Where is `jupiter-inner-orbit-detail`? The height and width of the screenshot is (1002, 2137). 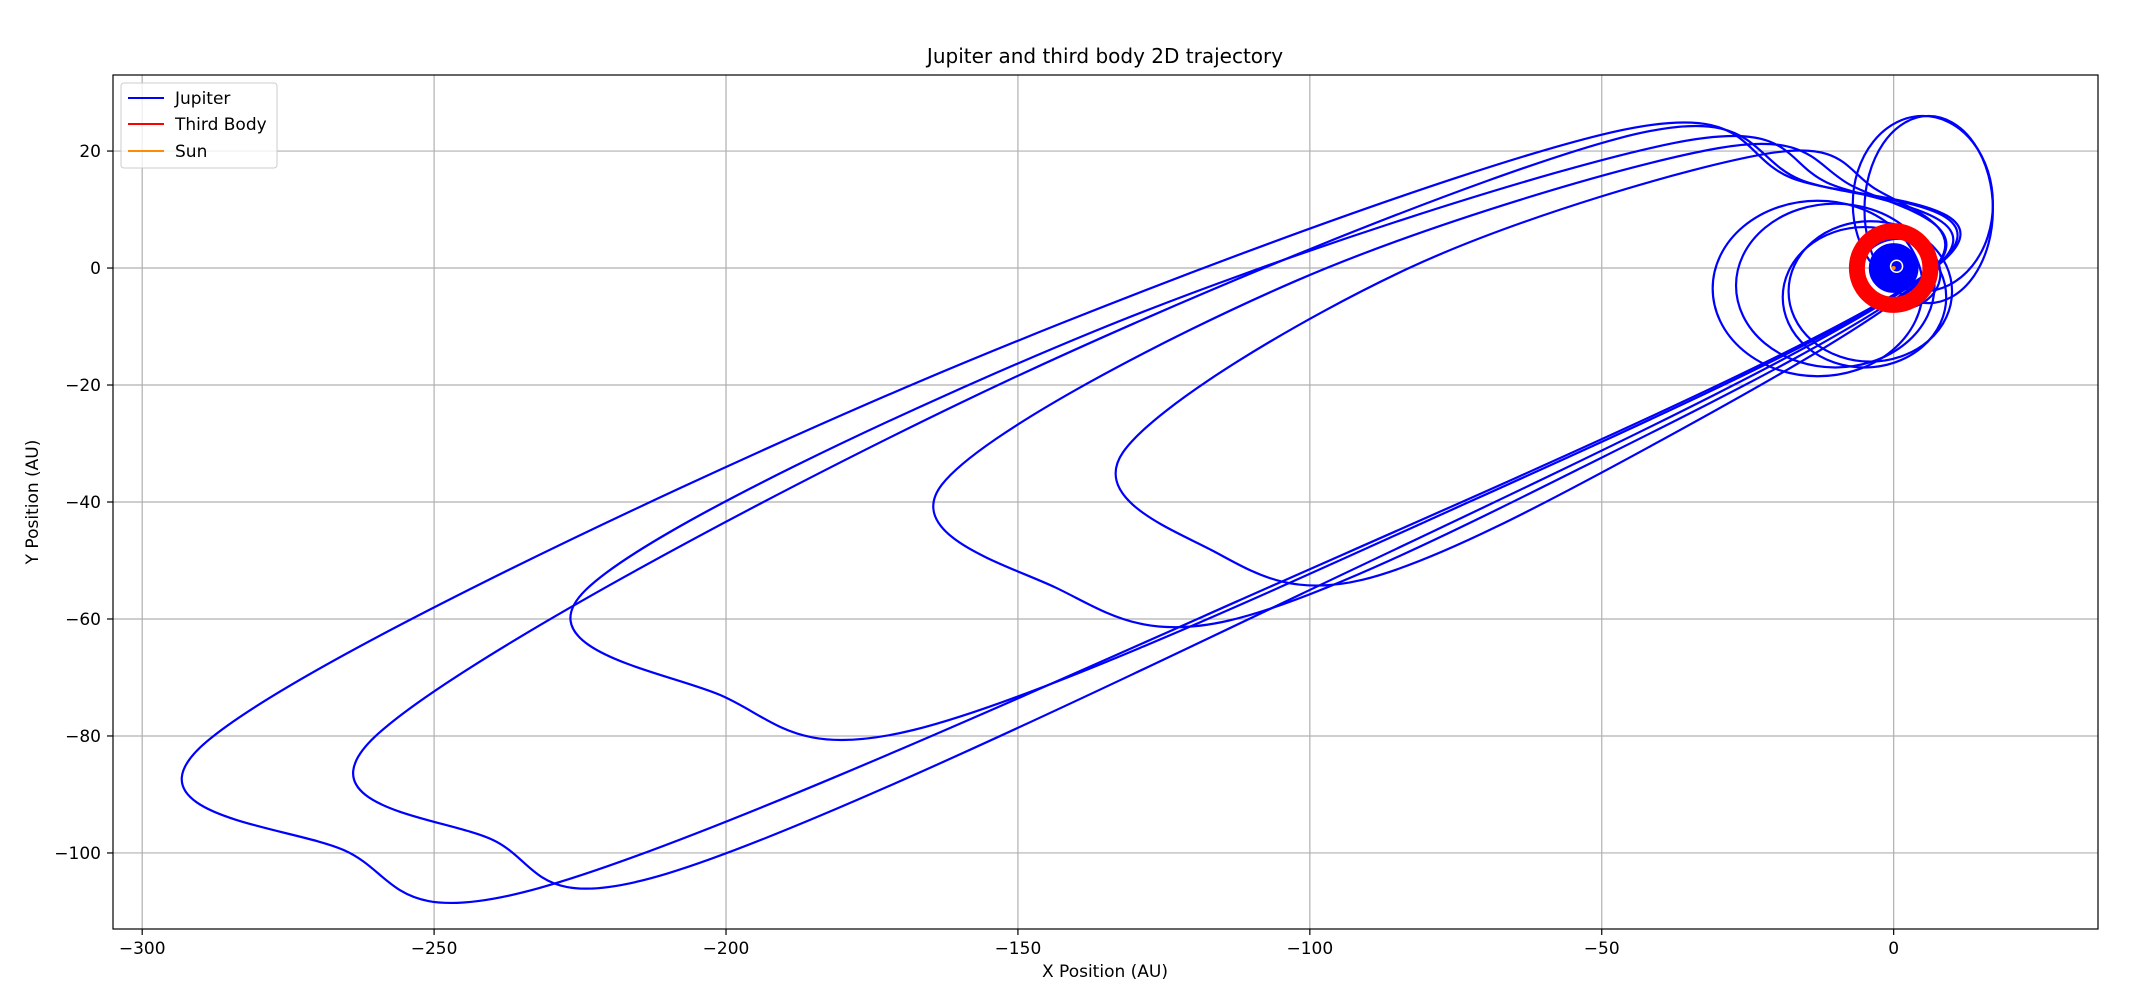 jupiter-inner-orbit-detail is located at coordinates (1896, 266).